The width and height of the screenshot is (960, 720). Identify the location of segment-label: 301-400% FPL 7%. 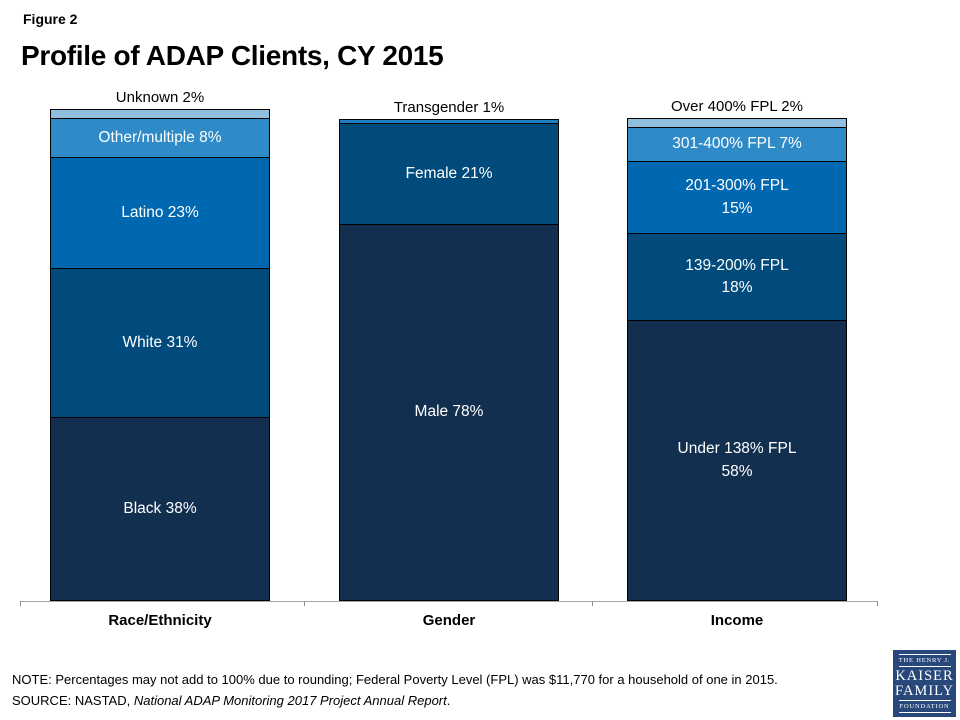
(737, 144).